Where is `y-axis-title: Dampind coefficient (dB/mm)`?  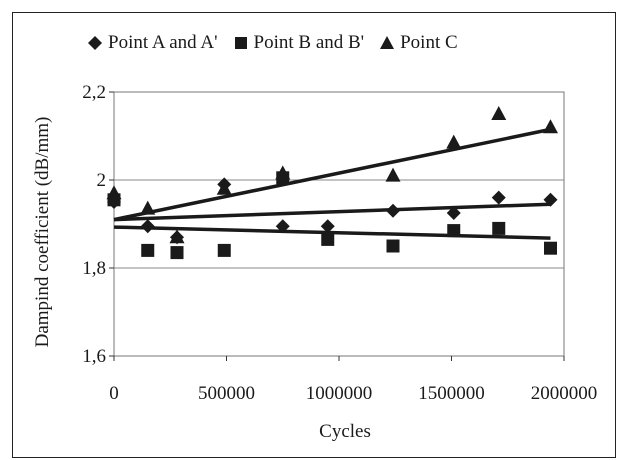
y-axis-title: Dampind coefficient (dB/mm) is located at coordinates (42, 232).